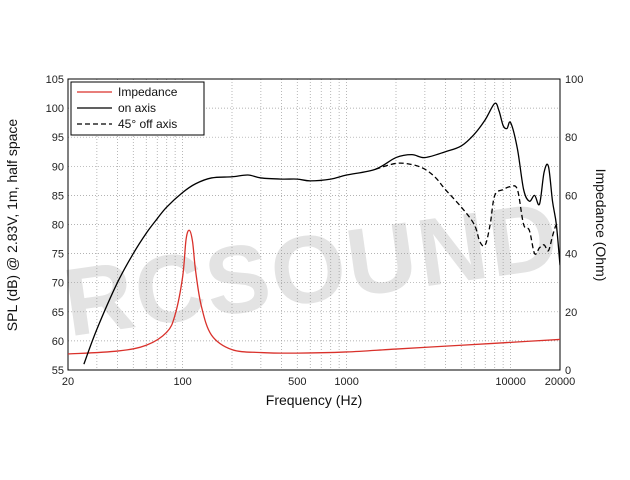 The height and width of the screenshot is (480, 630). What do you see at coordinates (58, 167) in the screenshot?
I see `y-tick-label: 90` at bounding box center [58, 167].